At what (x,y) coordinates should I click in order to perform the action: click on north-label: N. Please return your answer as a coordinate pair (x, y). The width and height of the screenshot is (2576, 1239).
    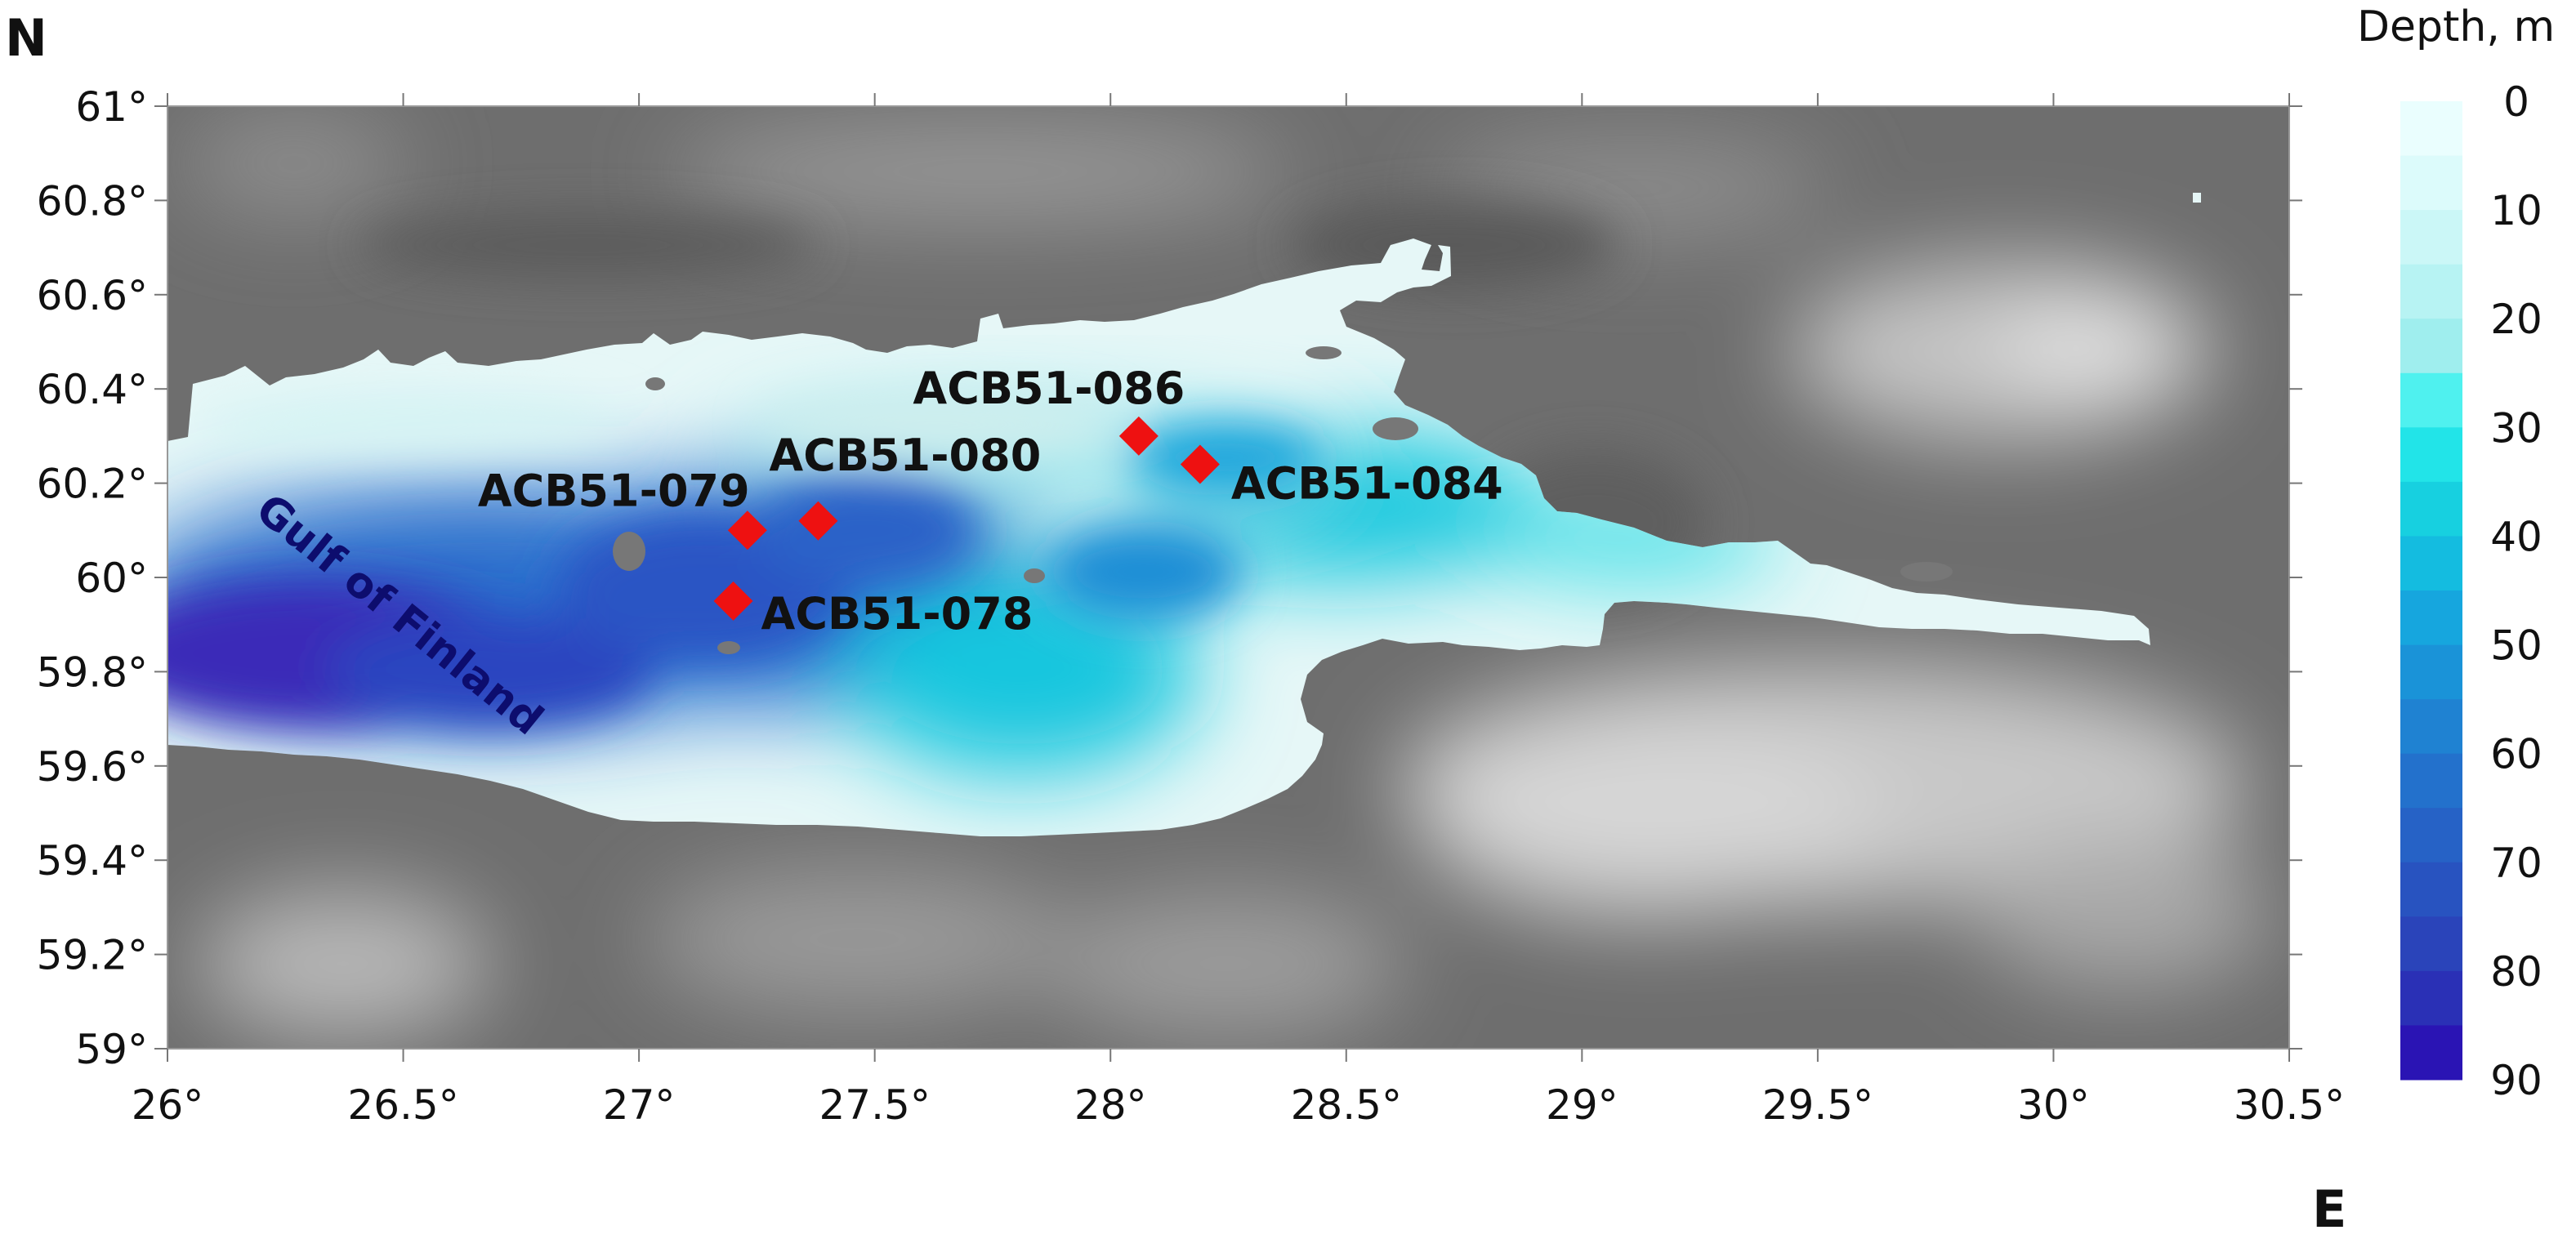
    Looking at the image, I should click on (26, 38).